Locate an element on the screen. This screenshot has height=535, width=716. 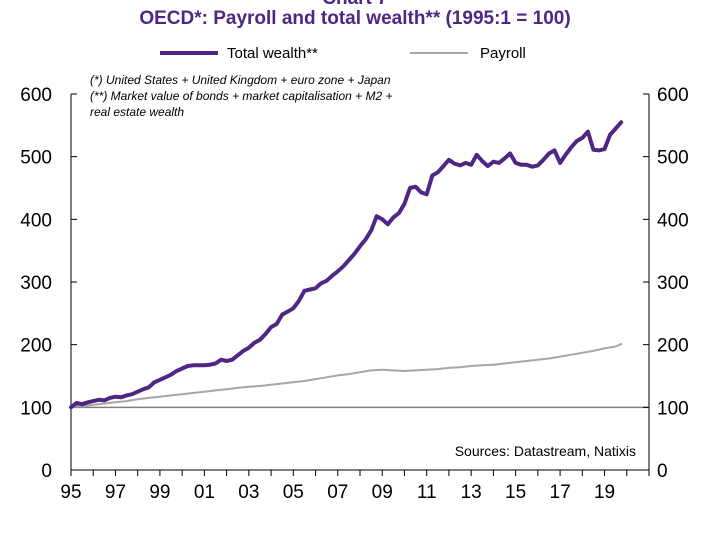
x-tick-label: 97 is located at coordinates (115, 492).